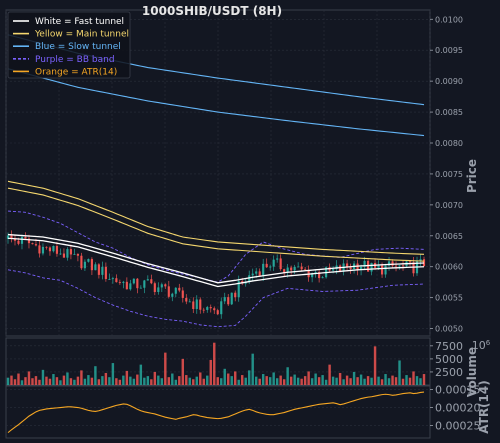 Image resolution: width=500 pixels, height=443 pixels. Describe the element at coordinates (472, 372) in the screenshot. I see `volume-axis-label: Volume` at that location.